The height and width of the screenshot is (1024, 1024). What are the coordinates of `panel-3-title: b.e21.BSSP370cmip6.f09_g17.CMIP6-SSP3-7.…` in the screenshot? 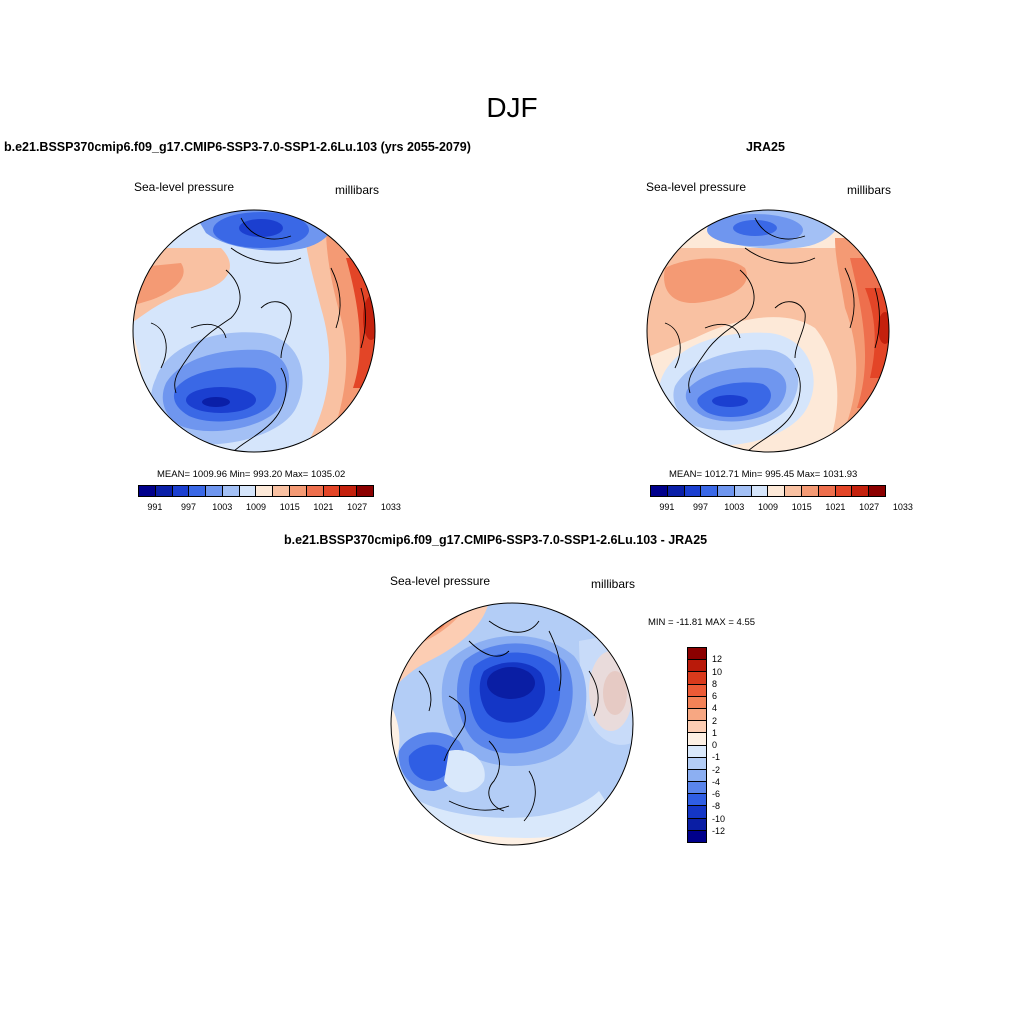 It's located at (496, 540).